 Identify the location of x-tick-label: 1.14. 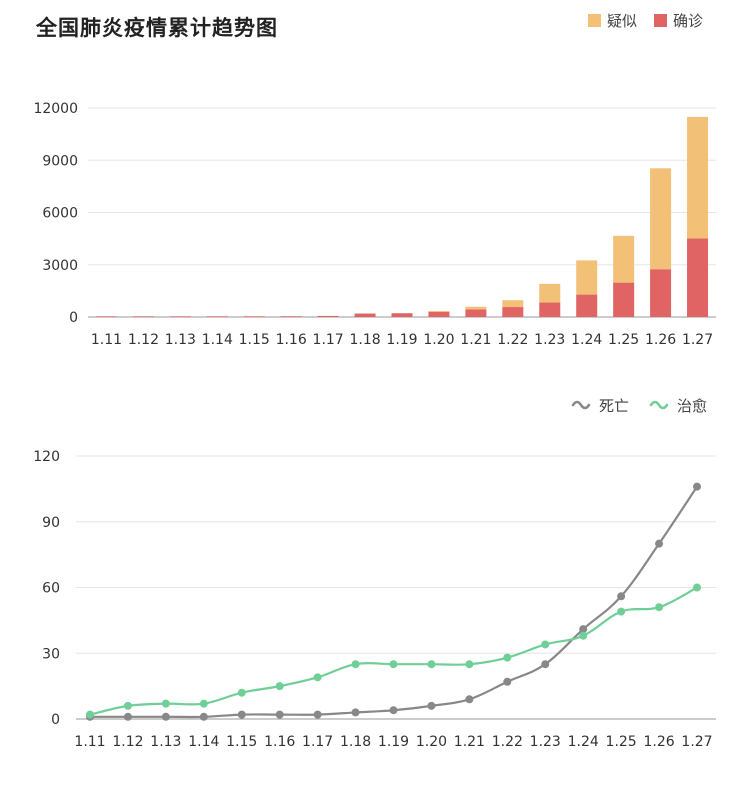
(217, 340).